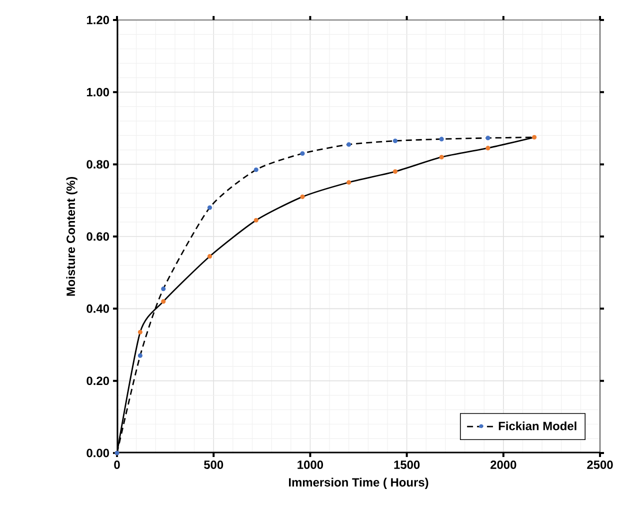 Image resolution: width=621 pixels, height=527 pixels. I want to click on x-tick-label: 0, so click(117, 464).